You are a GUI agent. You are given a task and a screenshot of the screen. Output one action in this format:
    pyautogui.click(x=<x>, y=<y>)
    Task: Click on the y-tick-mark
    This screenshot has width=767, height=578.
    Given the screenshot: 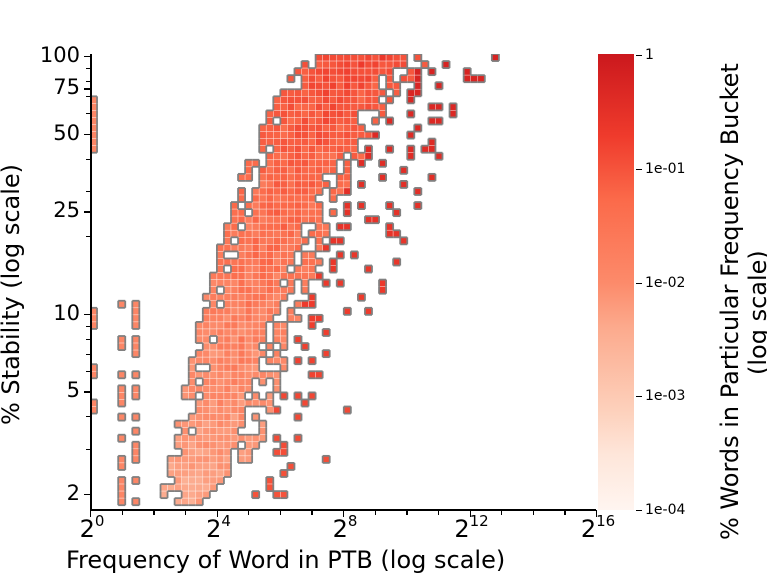 What is the action you would take?
    pyautogui.click(x=87, y=134)
    